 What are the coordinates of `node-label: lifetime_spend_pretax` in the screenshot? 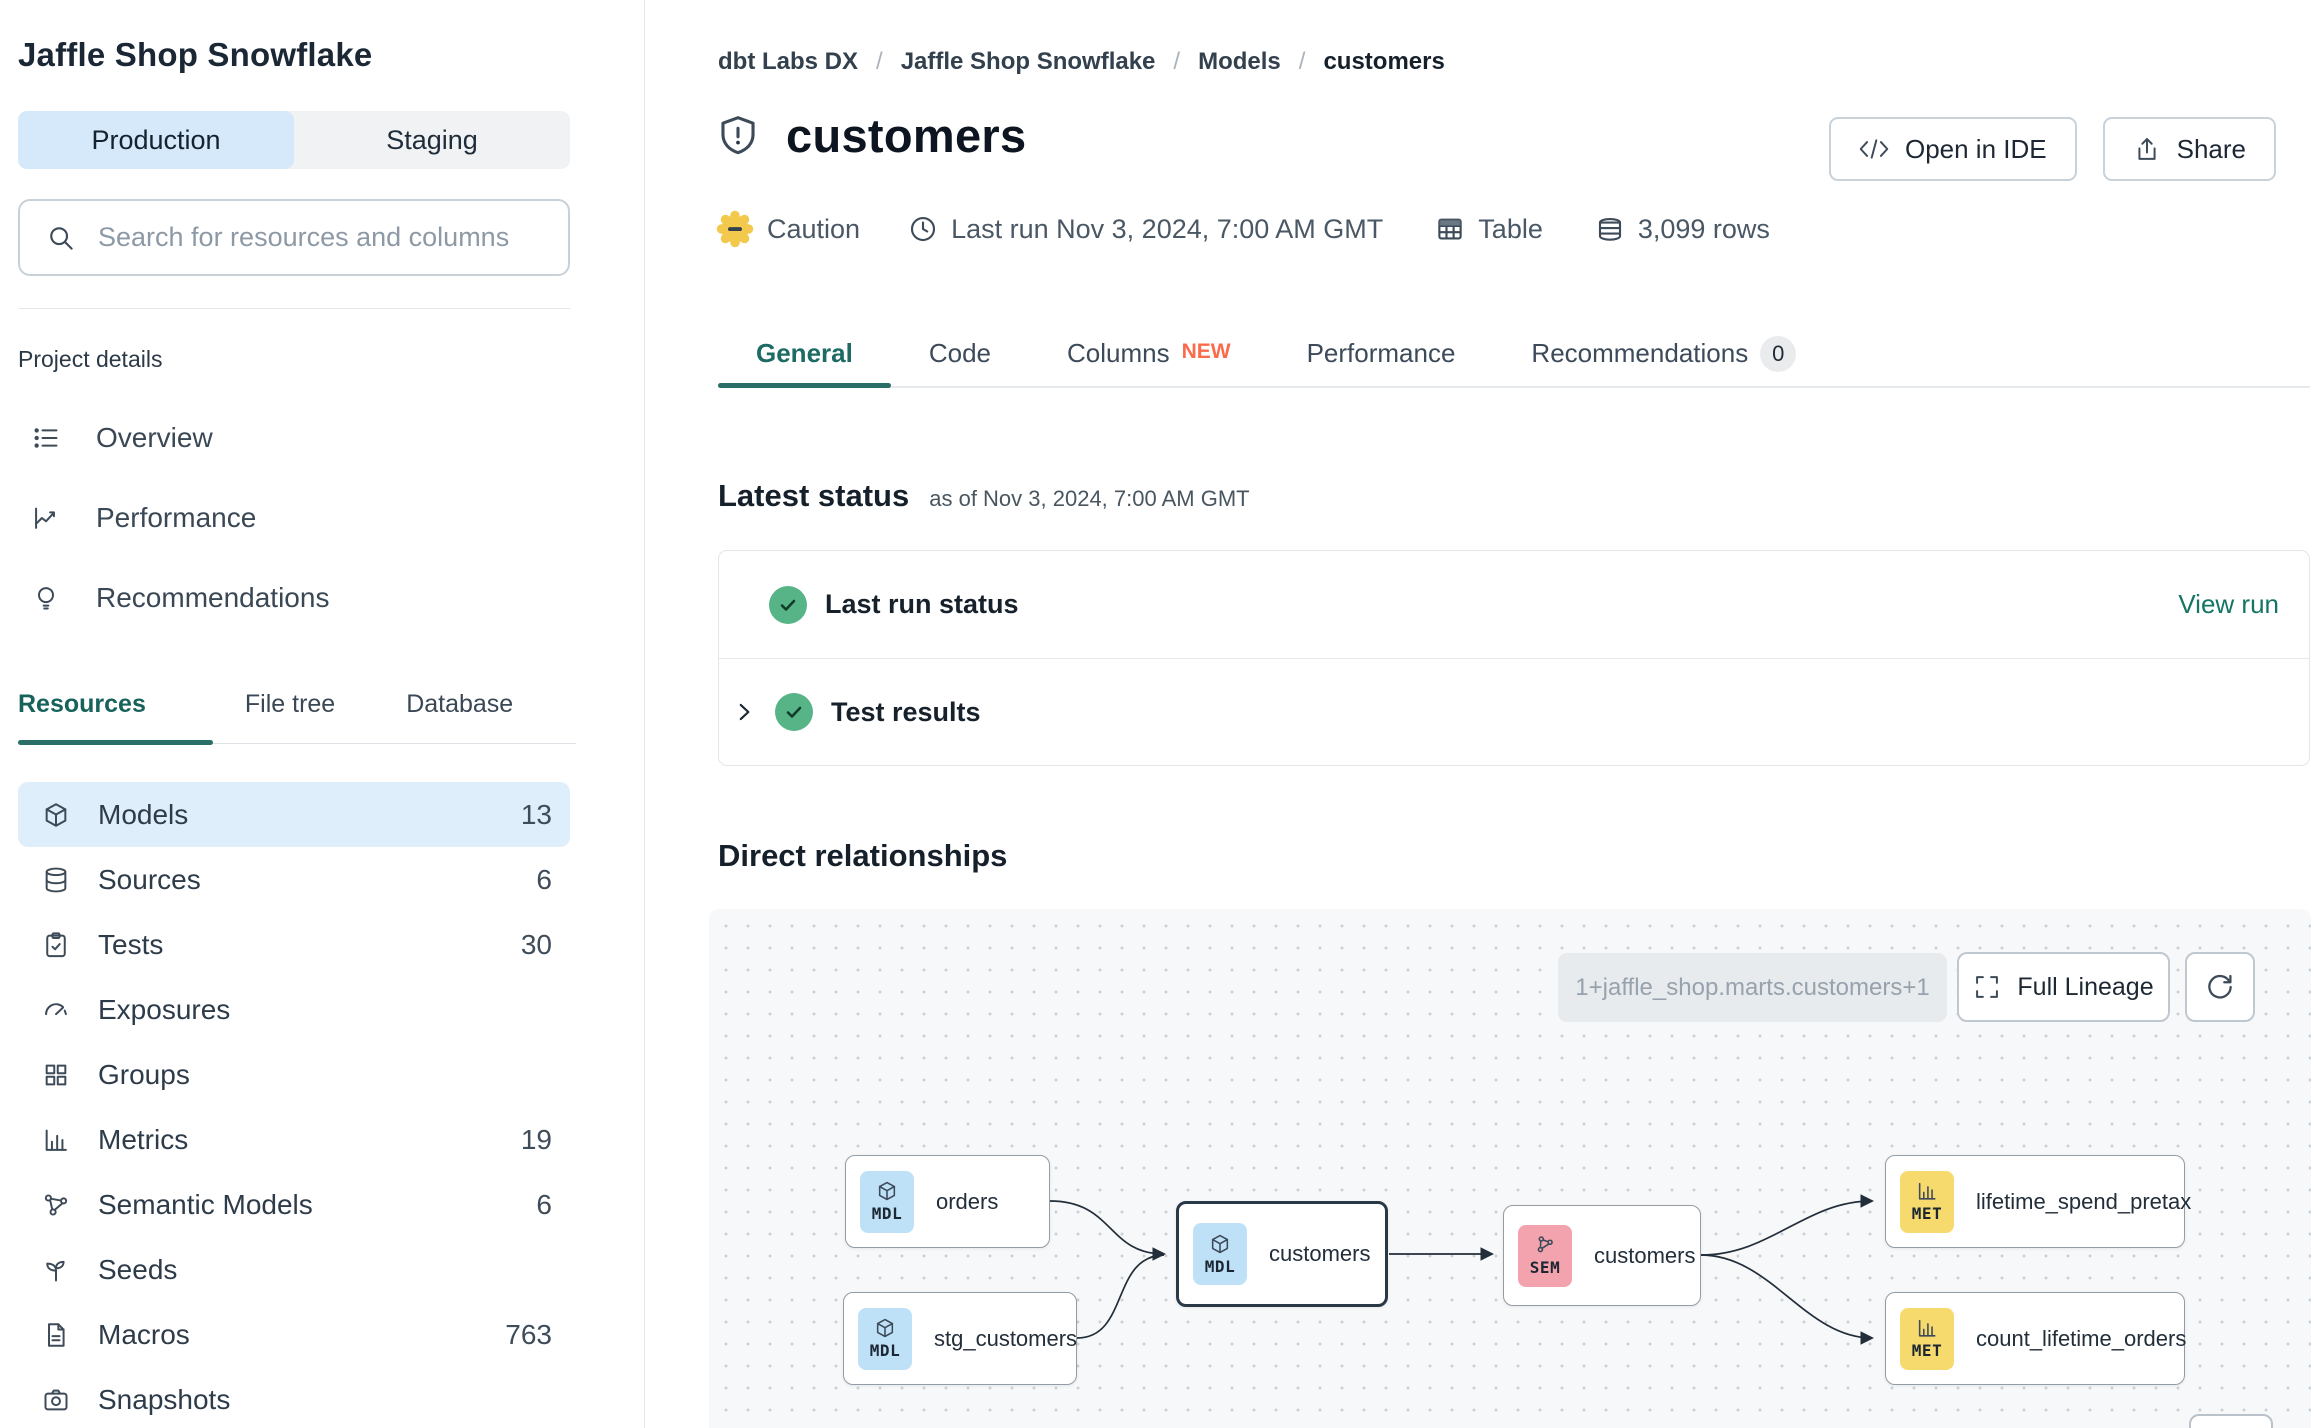 It's located at (2084, 1201).